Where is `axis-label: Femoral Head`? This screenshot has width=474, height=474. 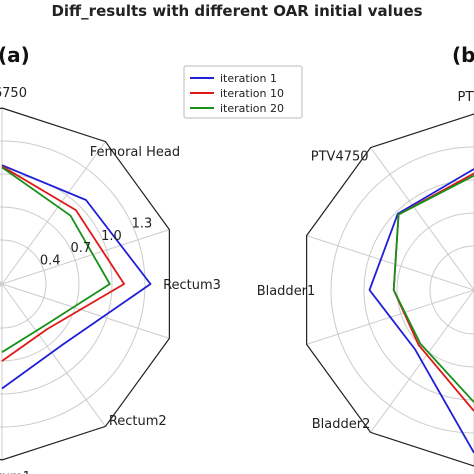 axis-label: Femoral Head is located at coordinates (135, 152).